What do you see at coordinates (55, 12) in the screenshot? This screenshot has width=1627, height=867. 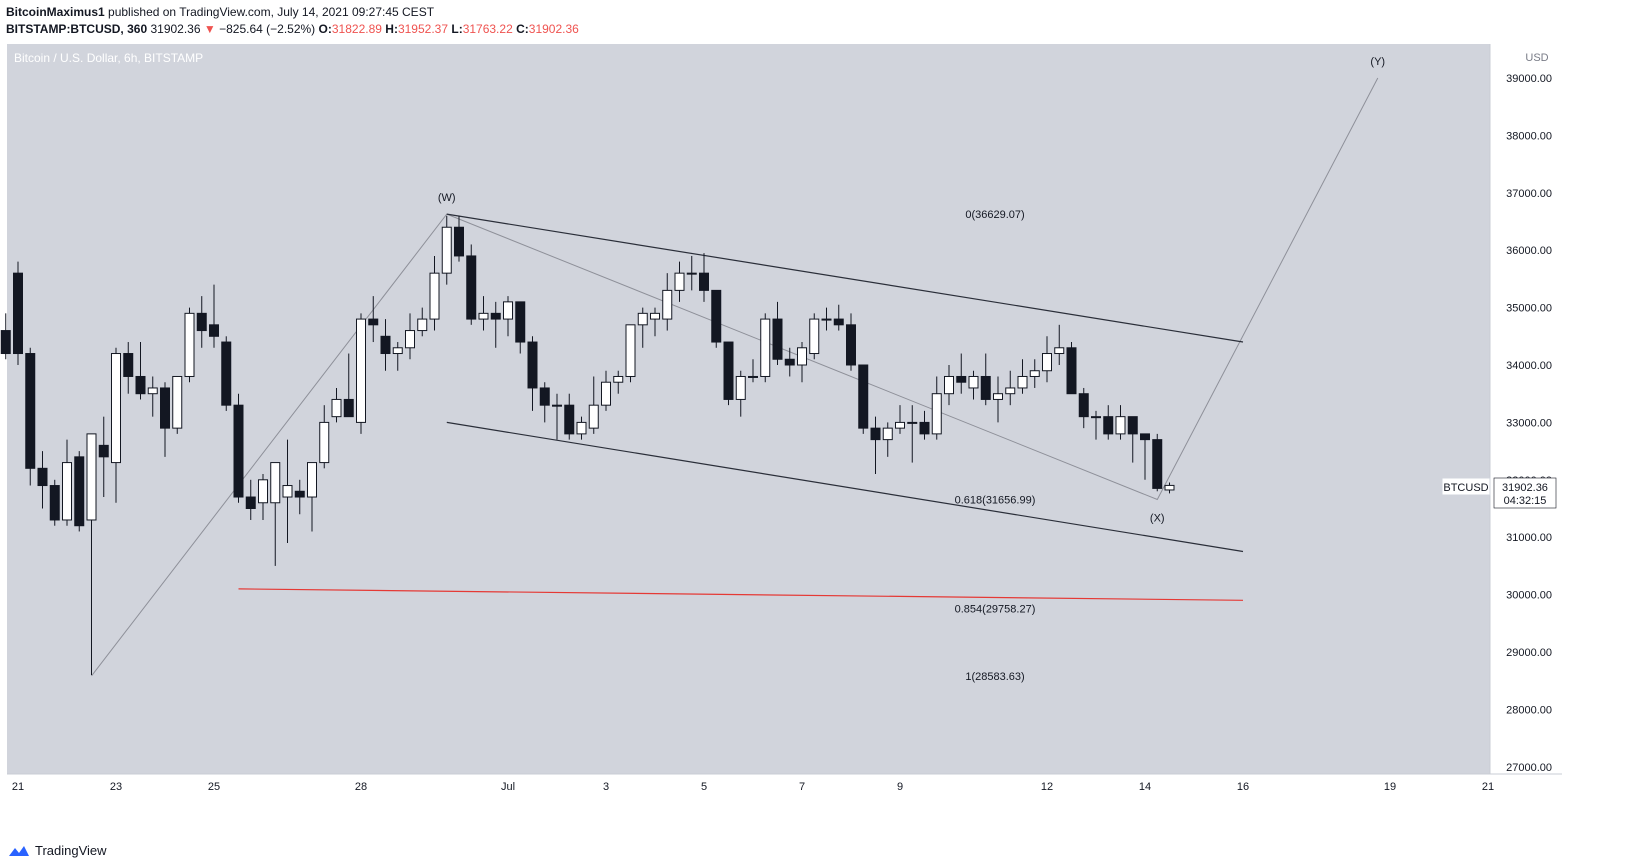 I see `author-name: BitcoinMaximus1` at bounding box center [55, 12].